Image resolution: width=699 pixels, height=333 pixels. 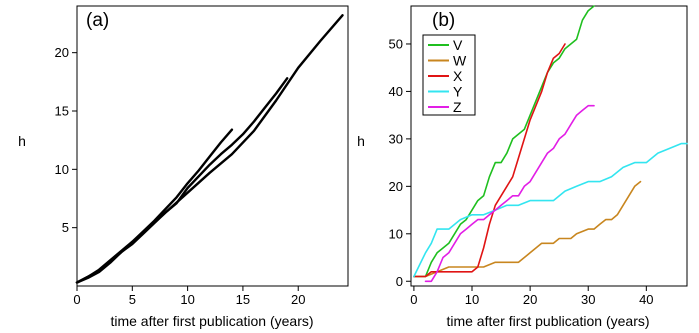 I want to click on x-axis-b: 0 10 20 30 40, so click(x=532, y=296).